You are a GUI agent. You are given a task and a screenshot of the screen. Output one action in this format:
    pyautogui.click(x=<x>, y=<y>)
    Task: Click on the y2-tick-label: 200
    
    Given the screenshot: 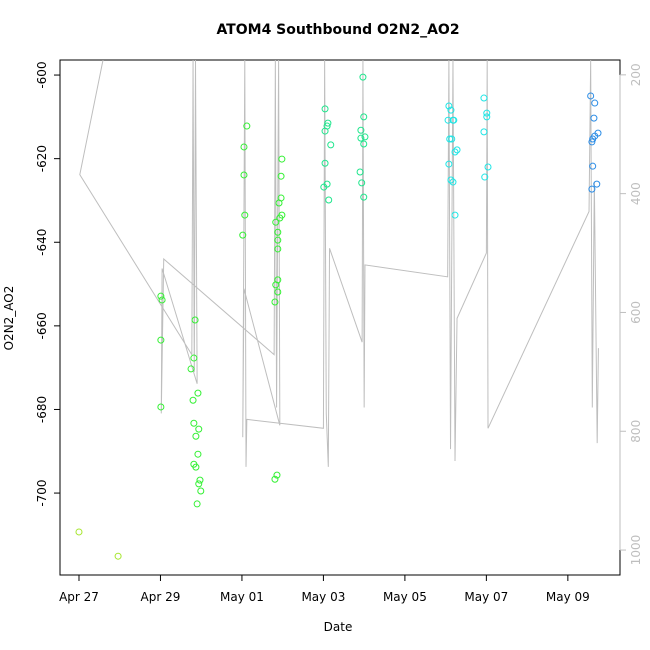 What is the action you would take?
    pyautogui.click(x=636, y=74)
    